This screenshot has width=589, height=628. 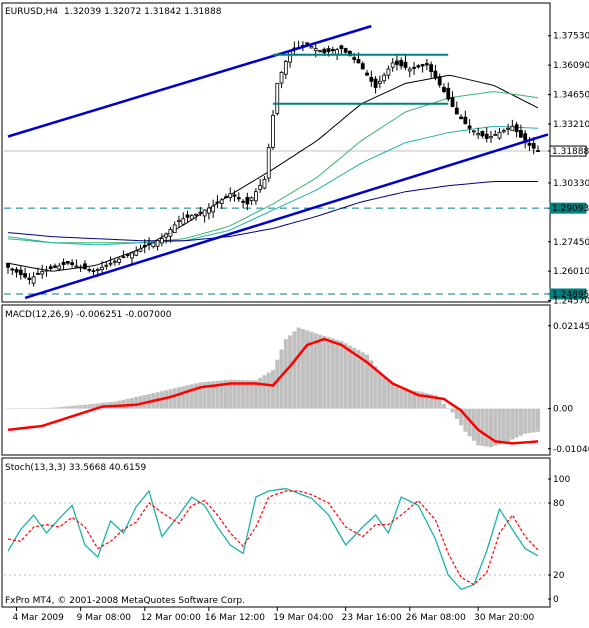 What do you see at coordinates (559, 504) in the screenshot?
I see `stoch-tick-label: 80` at bounding box center [559, 504].